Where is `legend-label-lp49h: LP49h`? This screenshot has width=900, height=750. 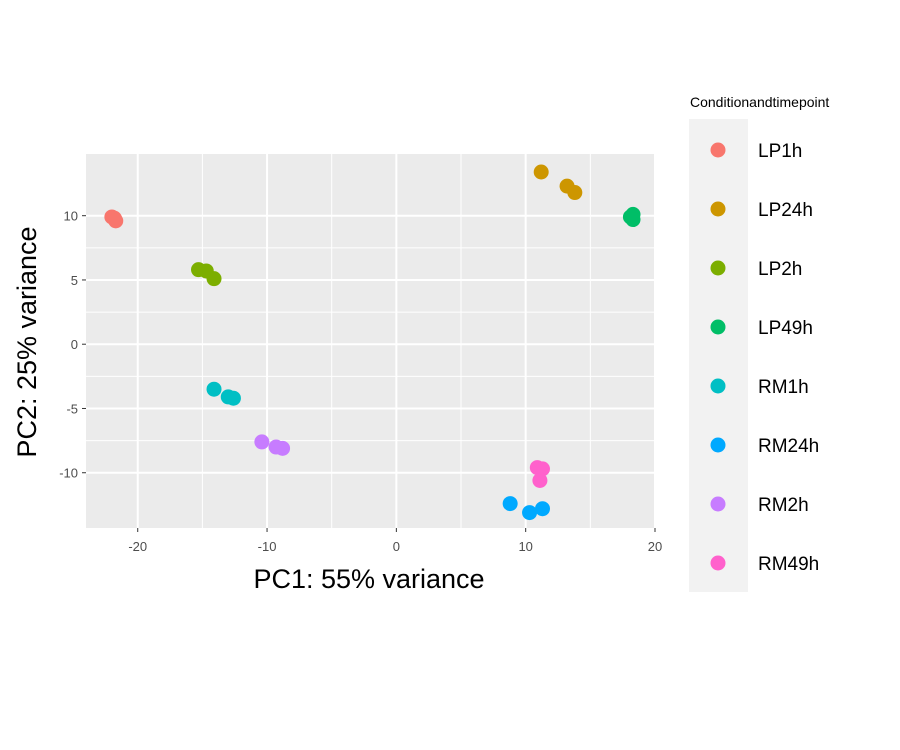
legend-label-lp49h: LP49h is located at coordinates (785, 328).